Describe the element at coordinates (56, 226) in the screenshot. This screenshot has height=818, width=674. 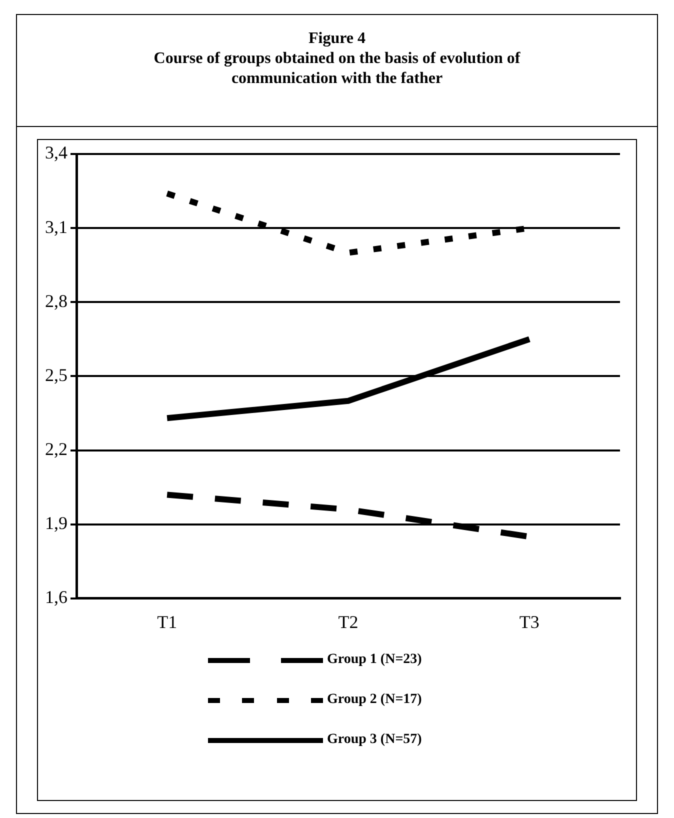
I see `y-tick-label: 3,1` at that location.